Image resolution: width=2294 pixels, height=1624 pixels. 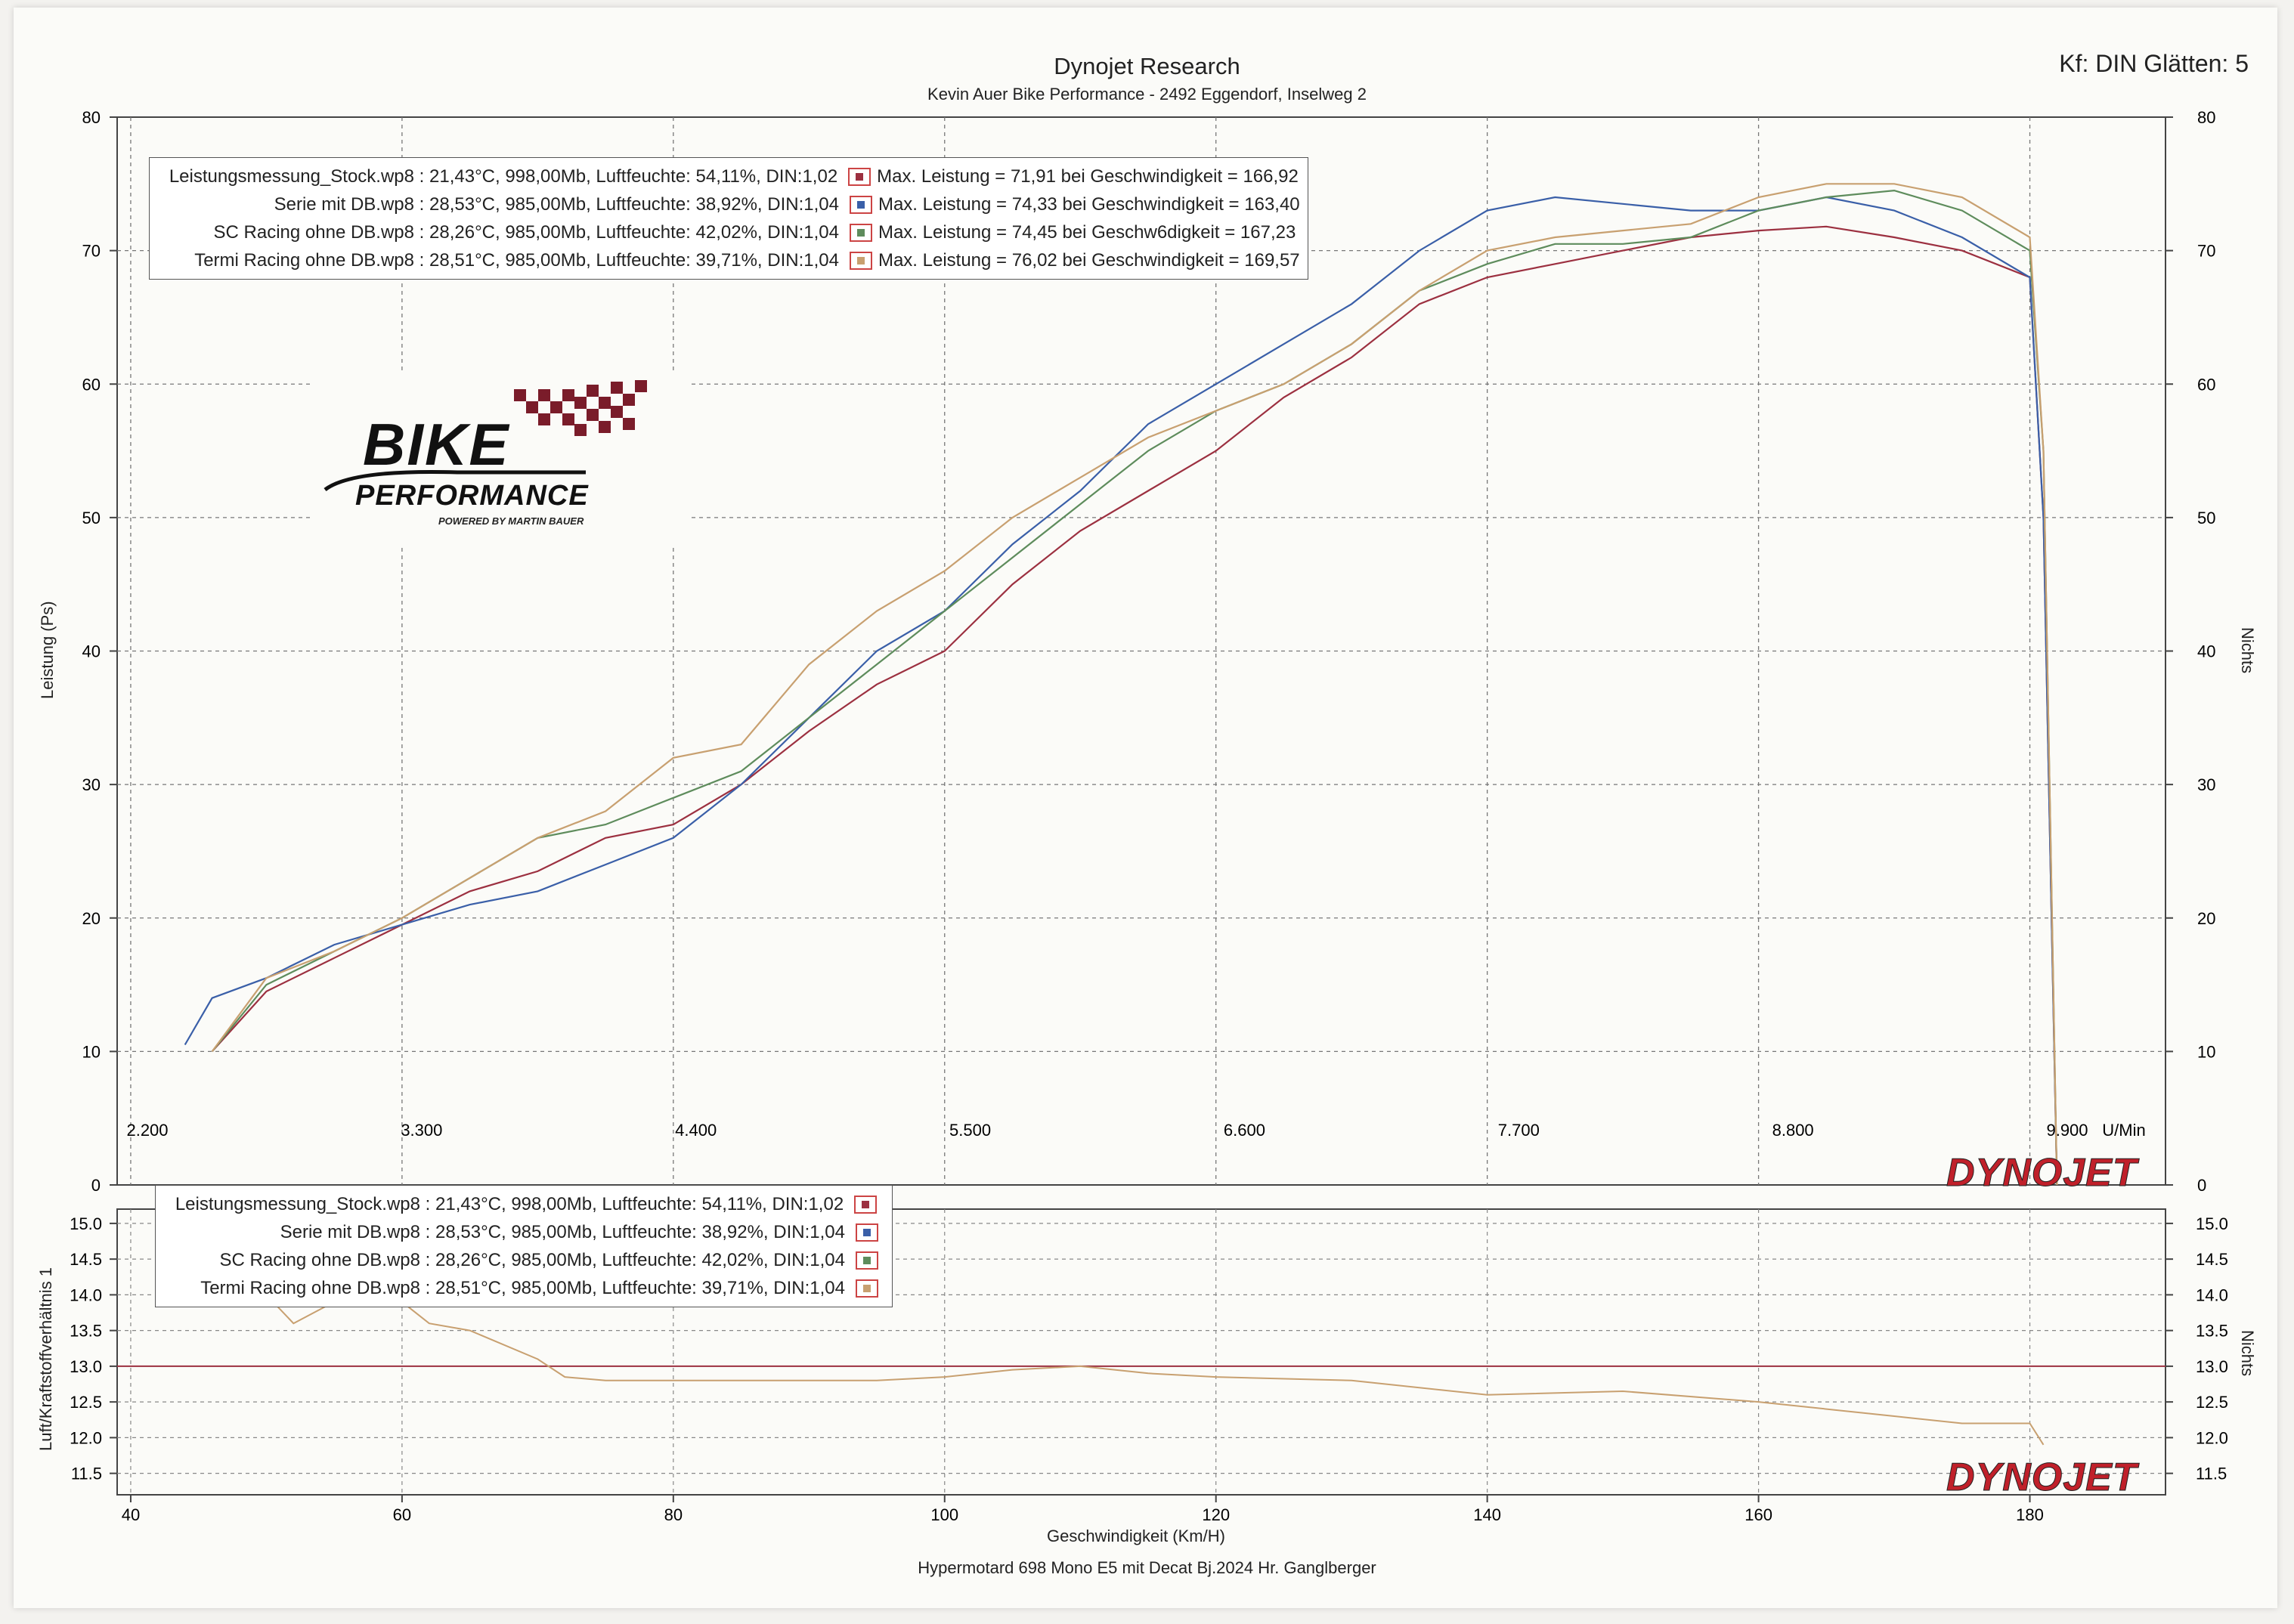 I want to click on speed-x-tick-label: 120, so click(x=1216, y=1514).